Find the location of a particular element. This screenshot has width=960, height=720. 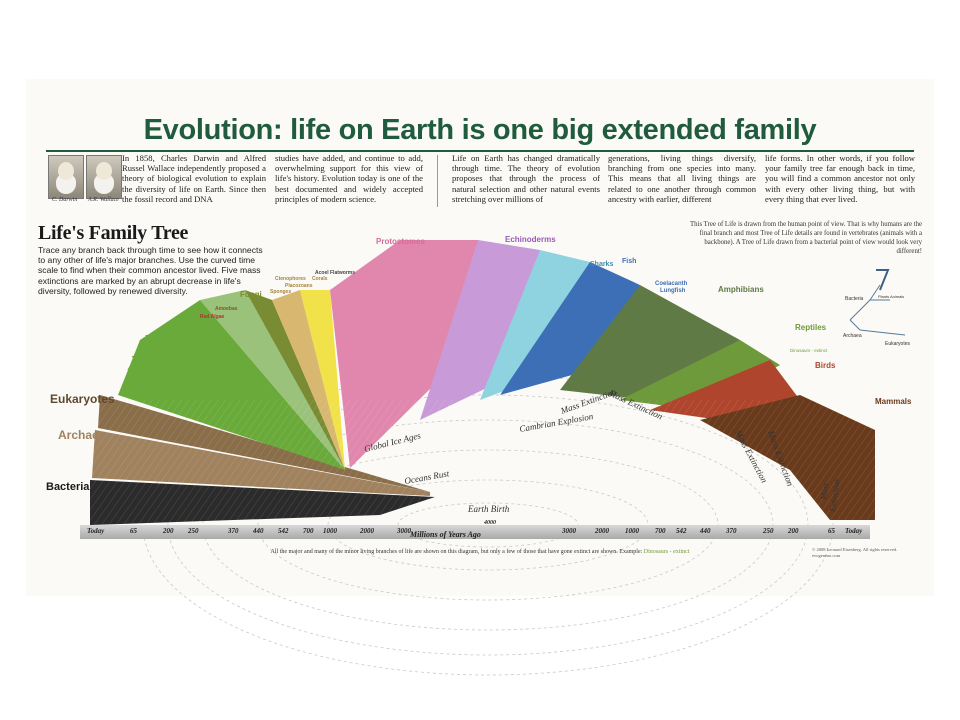

label-archaea: Archaea is located at coordinates (82, 435).